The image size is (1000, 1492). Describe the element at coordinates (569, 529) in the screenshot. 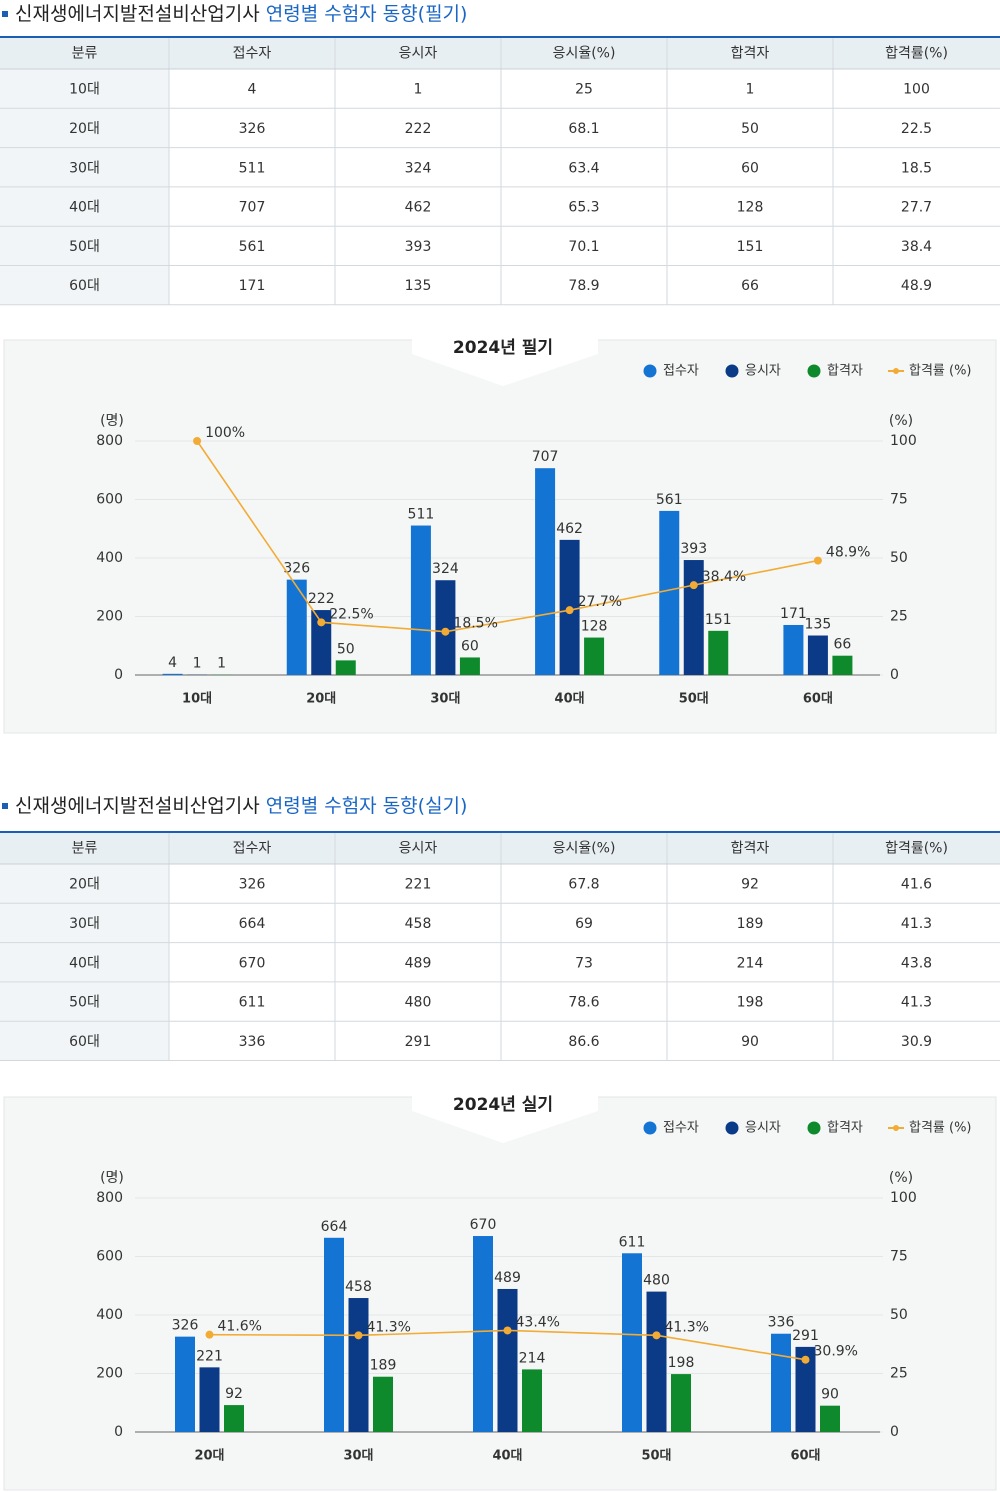

I see `bar-value-label: 462` at that location.